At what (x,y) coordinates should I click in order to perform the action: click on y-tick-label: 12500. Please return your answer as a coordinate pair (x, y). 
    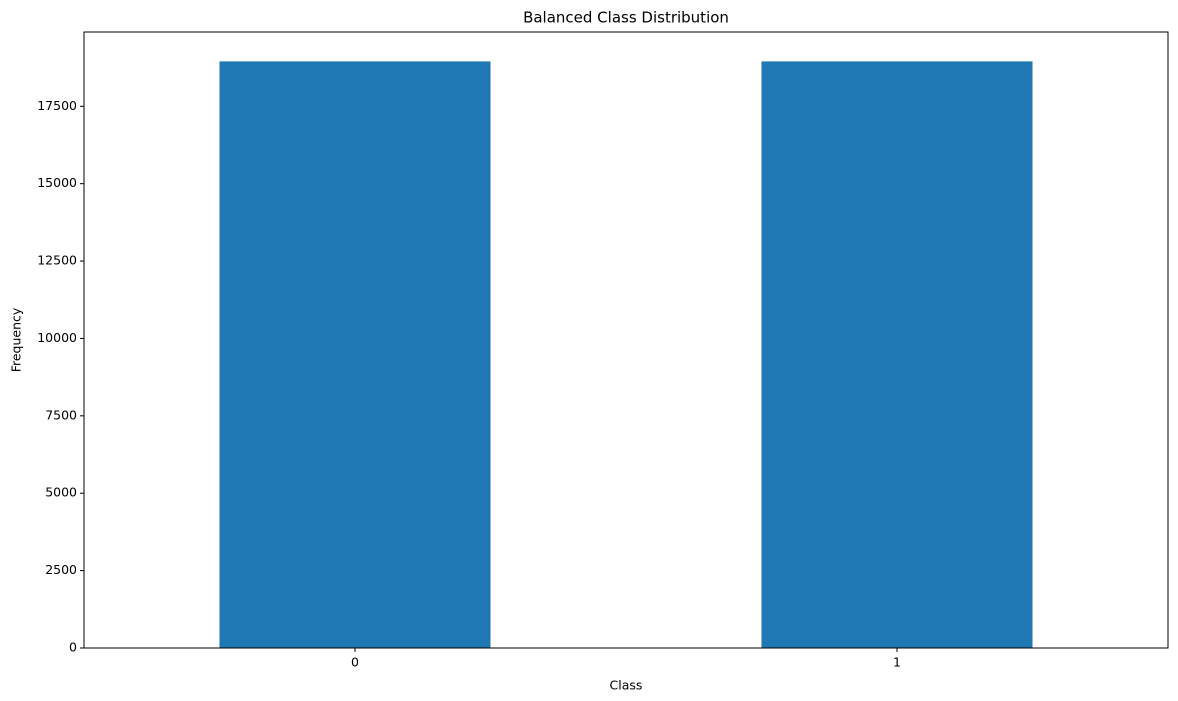
    Looking at the image, I should click on (57, 260).